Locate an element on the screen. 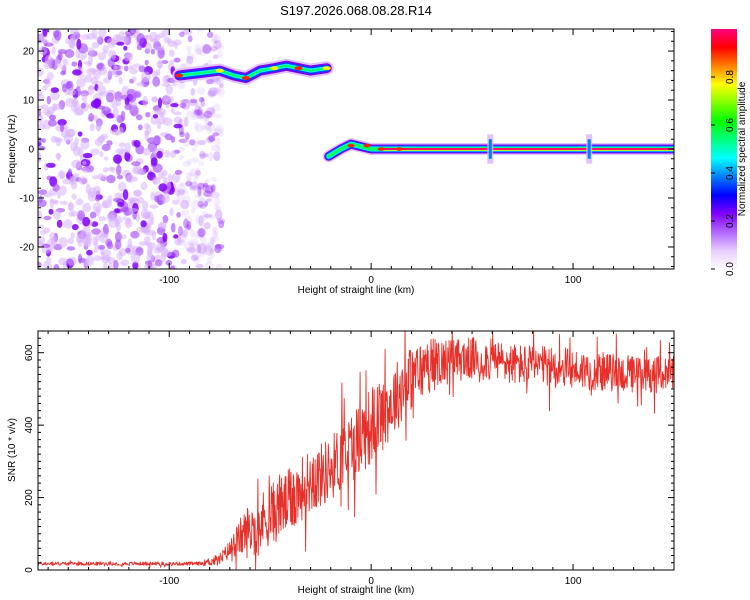 The height and width of the screenshot is (600, 750). upper-track-band is located at coordinates (253, 71).